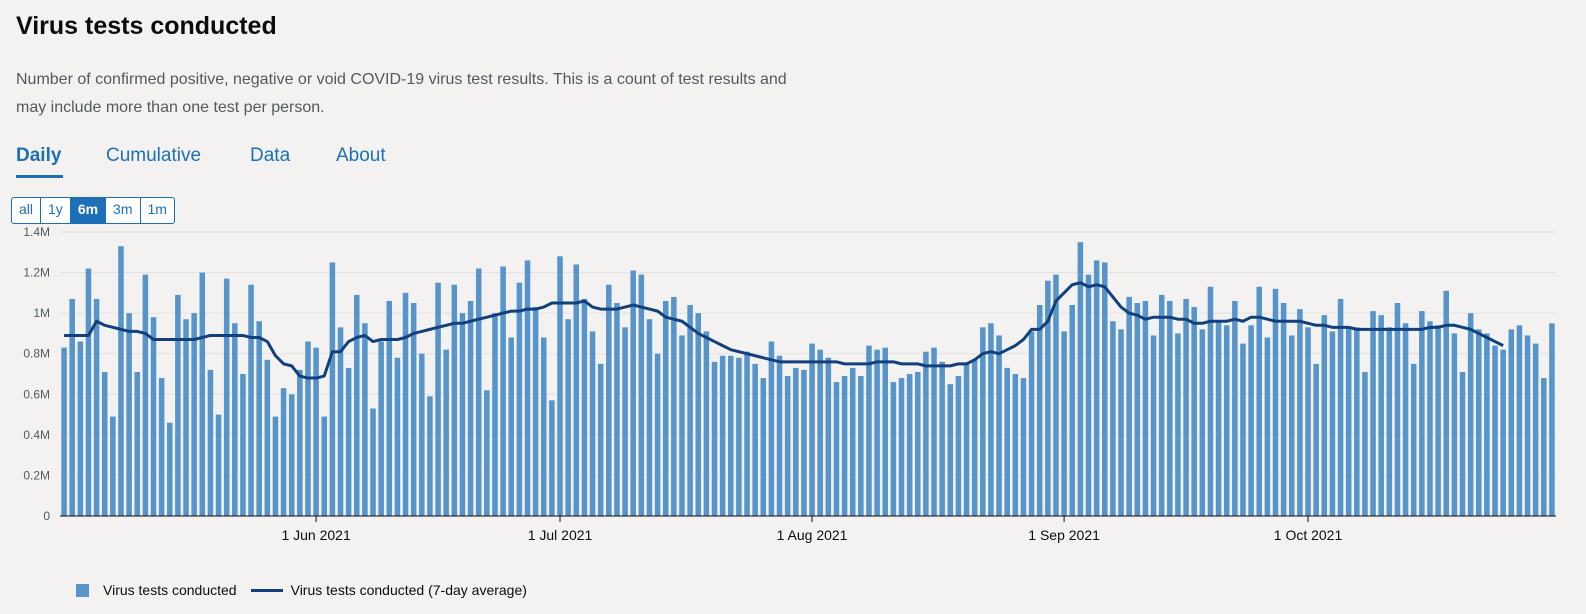 This screenshot has height=614, width=1586. What do you see at coordinates (270, 155) in the screenshot?
I see `tab-data: Data` at bounding box center [270, 155].